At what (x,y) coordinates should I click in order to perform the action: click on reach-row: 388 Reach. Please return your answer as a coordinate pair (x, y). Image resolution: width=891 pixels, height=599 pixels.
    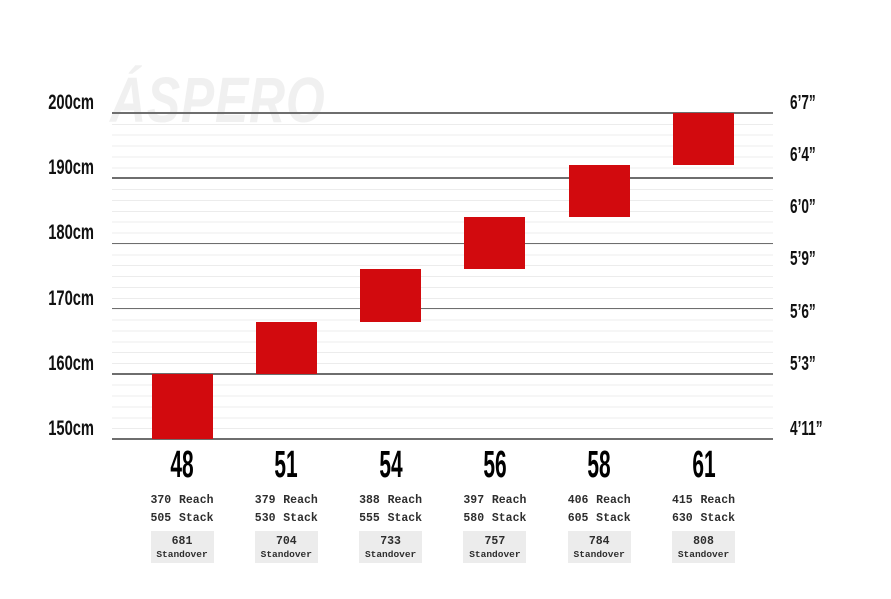
    Looking at the image, I should click on (390, 500).